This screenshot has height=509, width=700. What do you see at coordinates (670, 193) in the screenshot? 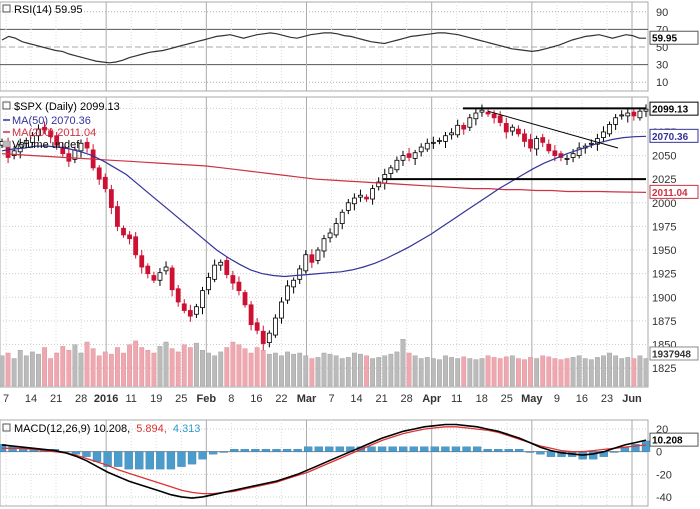
I see `ma200-tag: 2011.04` at bounding box center [670, 193].